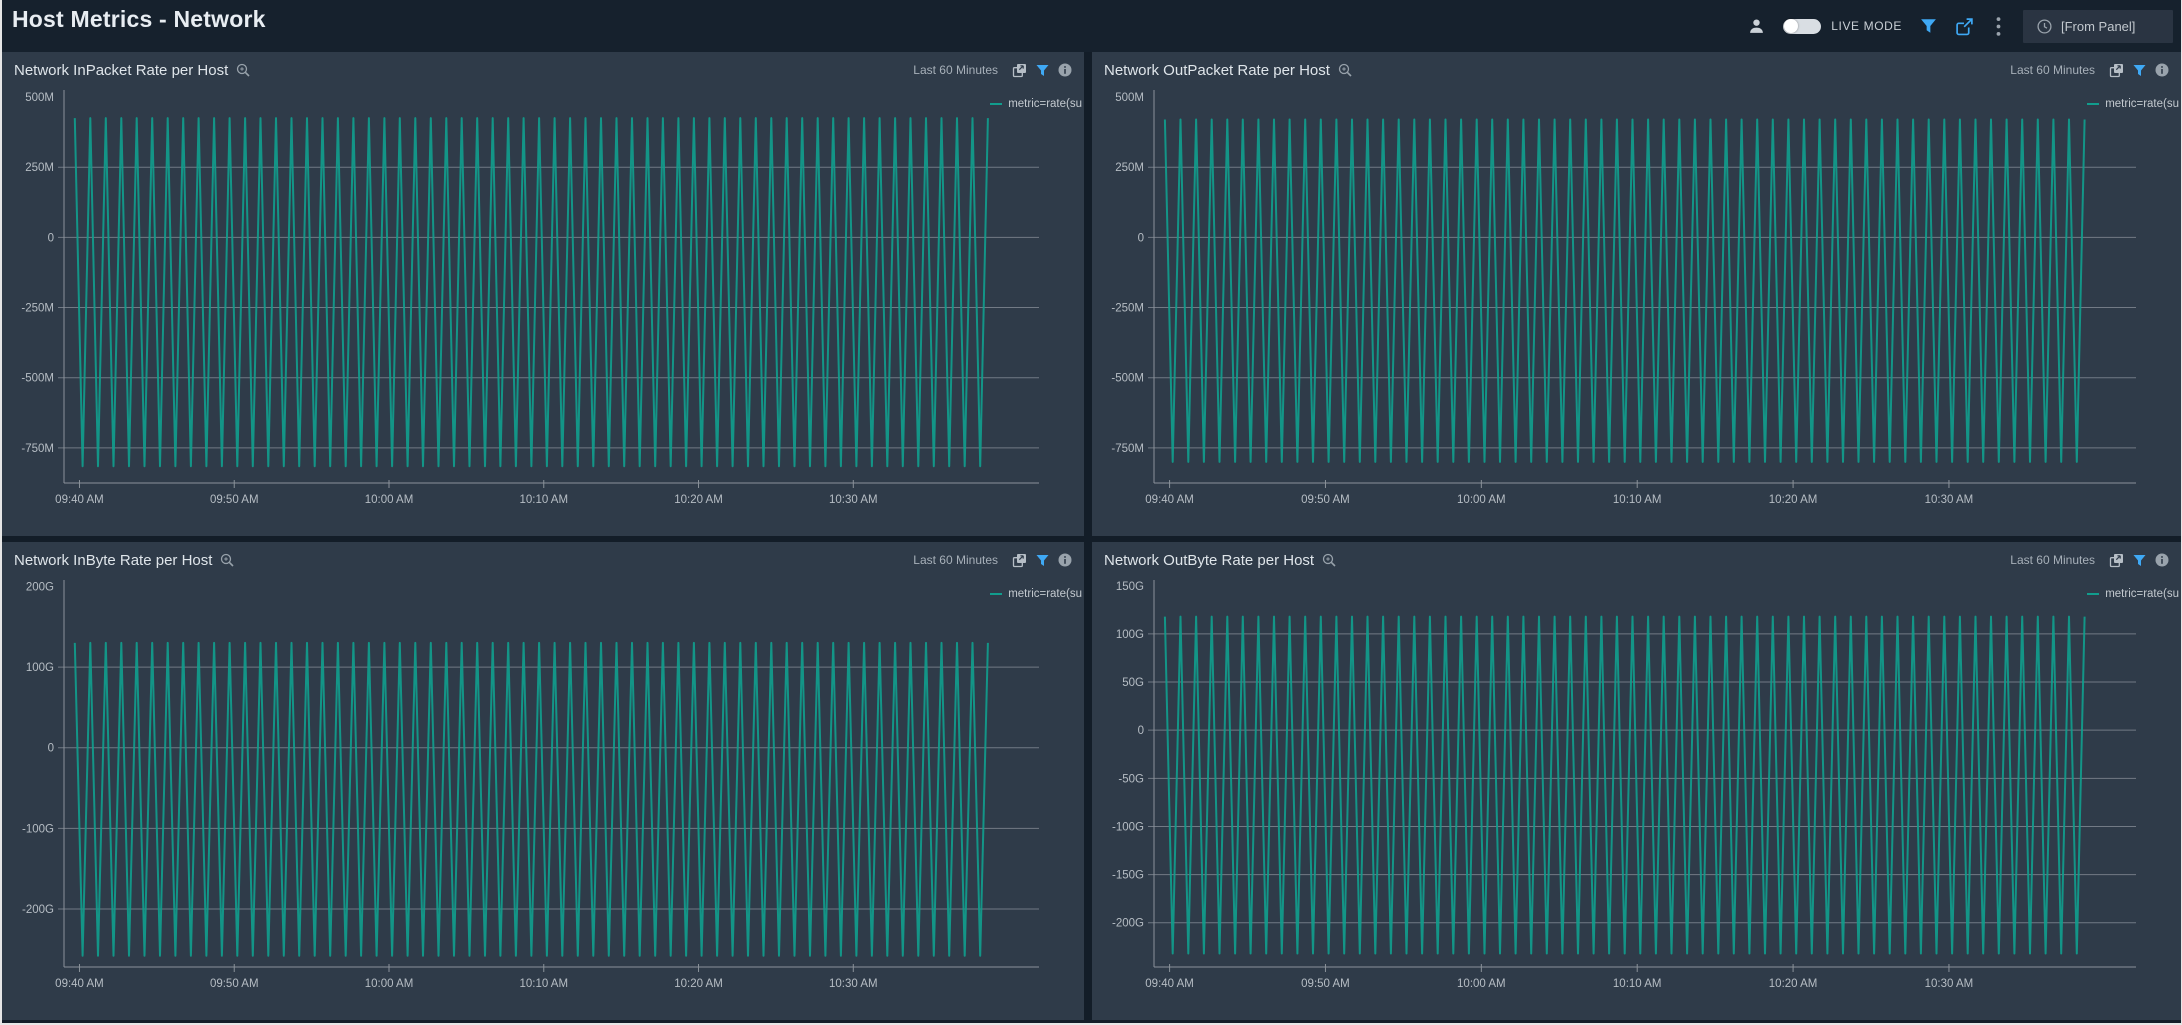  What do you see at coordinates (37, 379) in the screenshot?
I see `svg-text: -500M` at bounding box center [37, 379].